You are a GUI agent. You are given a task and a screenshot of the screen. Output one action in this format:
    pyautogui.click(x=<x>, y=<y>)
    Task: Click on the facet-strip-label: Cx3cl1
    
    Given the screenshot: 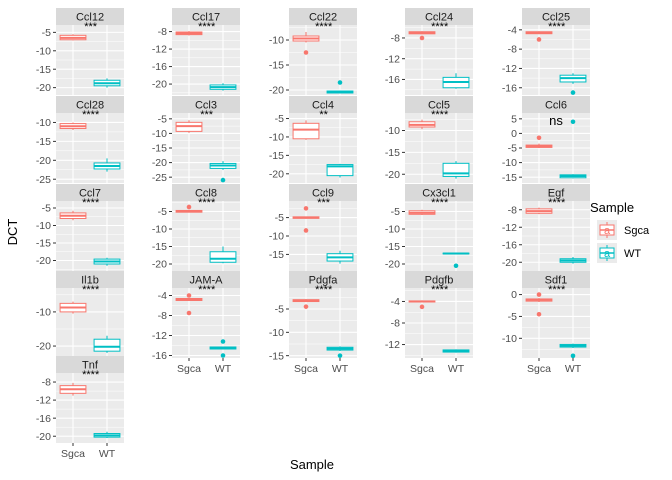 What is the action you would take?
    pyautogui.click(x=439, y=194)
    